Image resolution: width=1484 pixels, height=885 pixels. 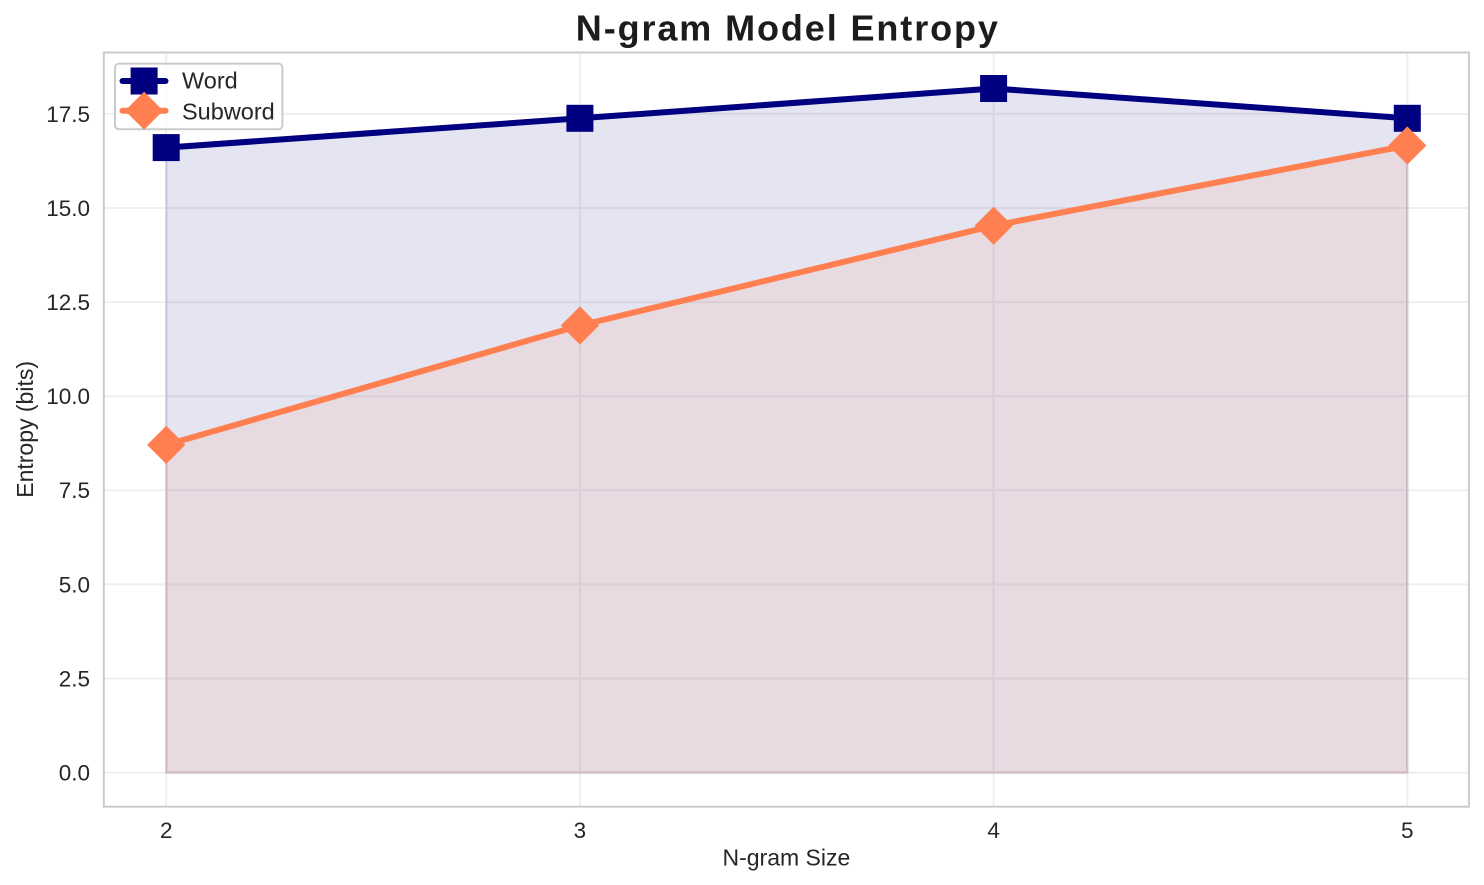 What do you see at coordinates (68, 396) in the screenshot?
I see `svg-text: 10.0` at bounding box center [68, 396].